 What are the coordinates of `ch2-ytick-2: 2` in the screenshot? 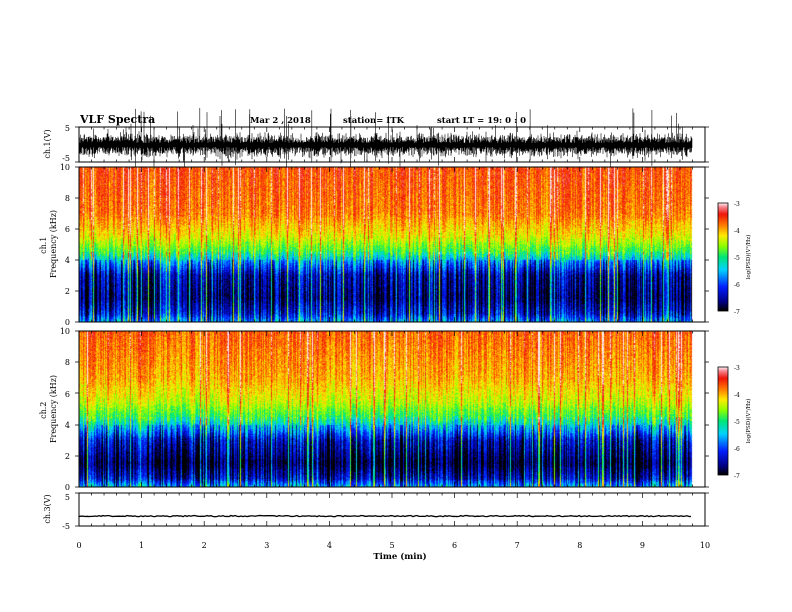 It's located at (67, 456).